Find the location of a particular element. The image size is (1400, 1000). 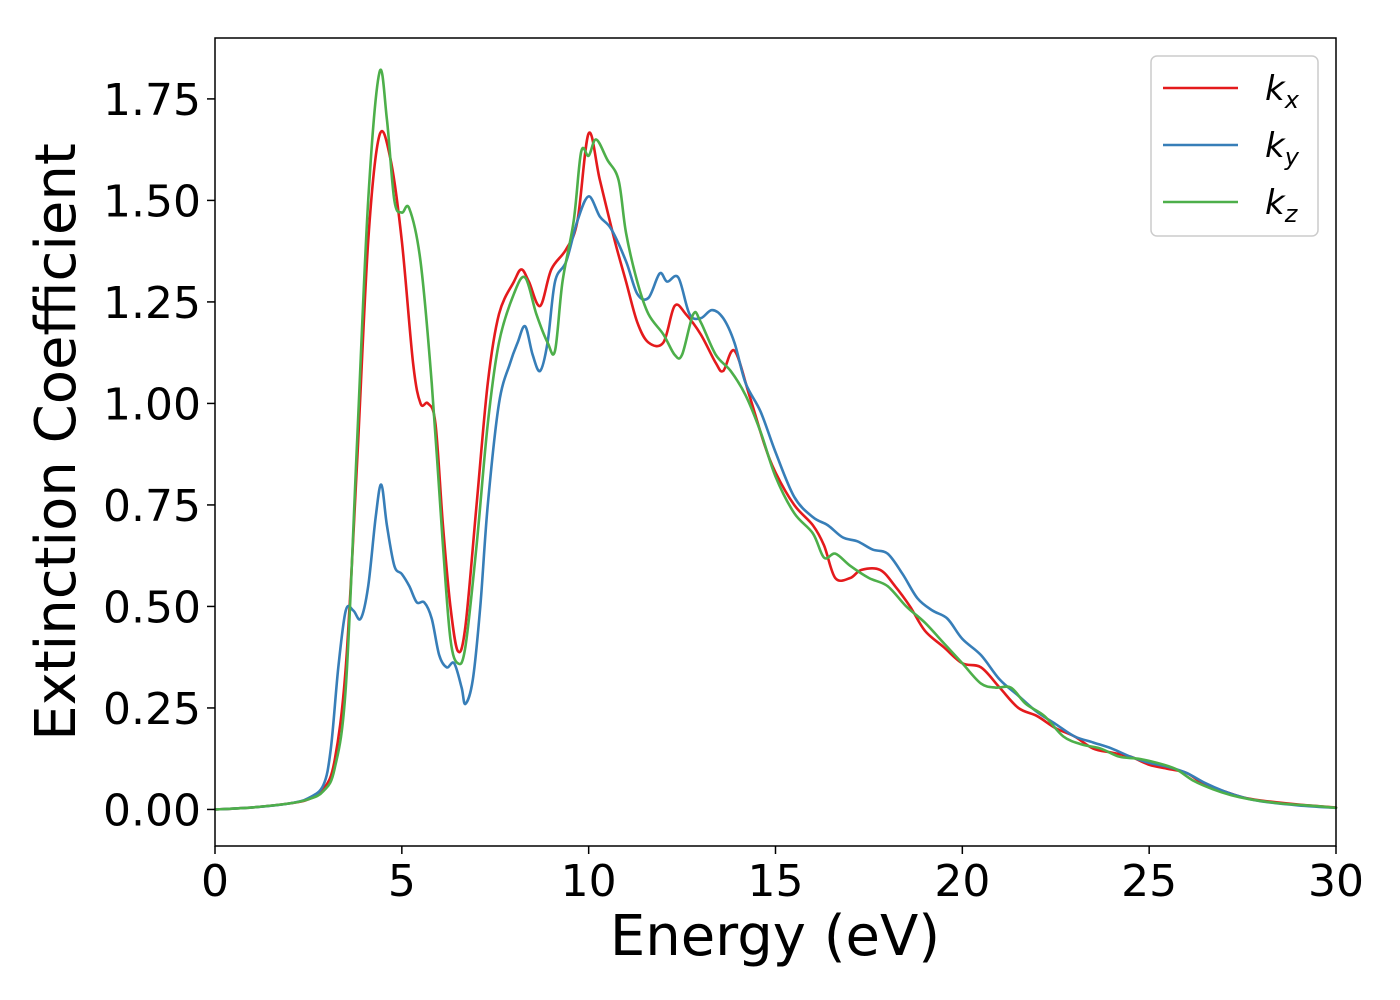

x-tick-label: 5 is located at coordinates (402, 881).